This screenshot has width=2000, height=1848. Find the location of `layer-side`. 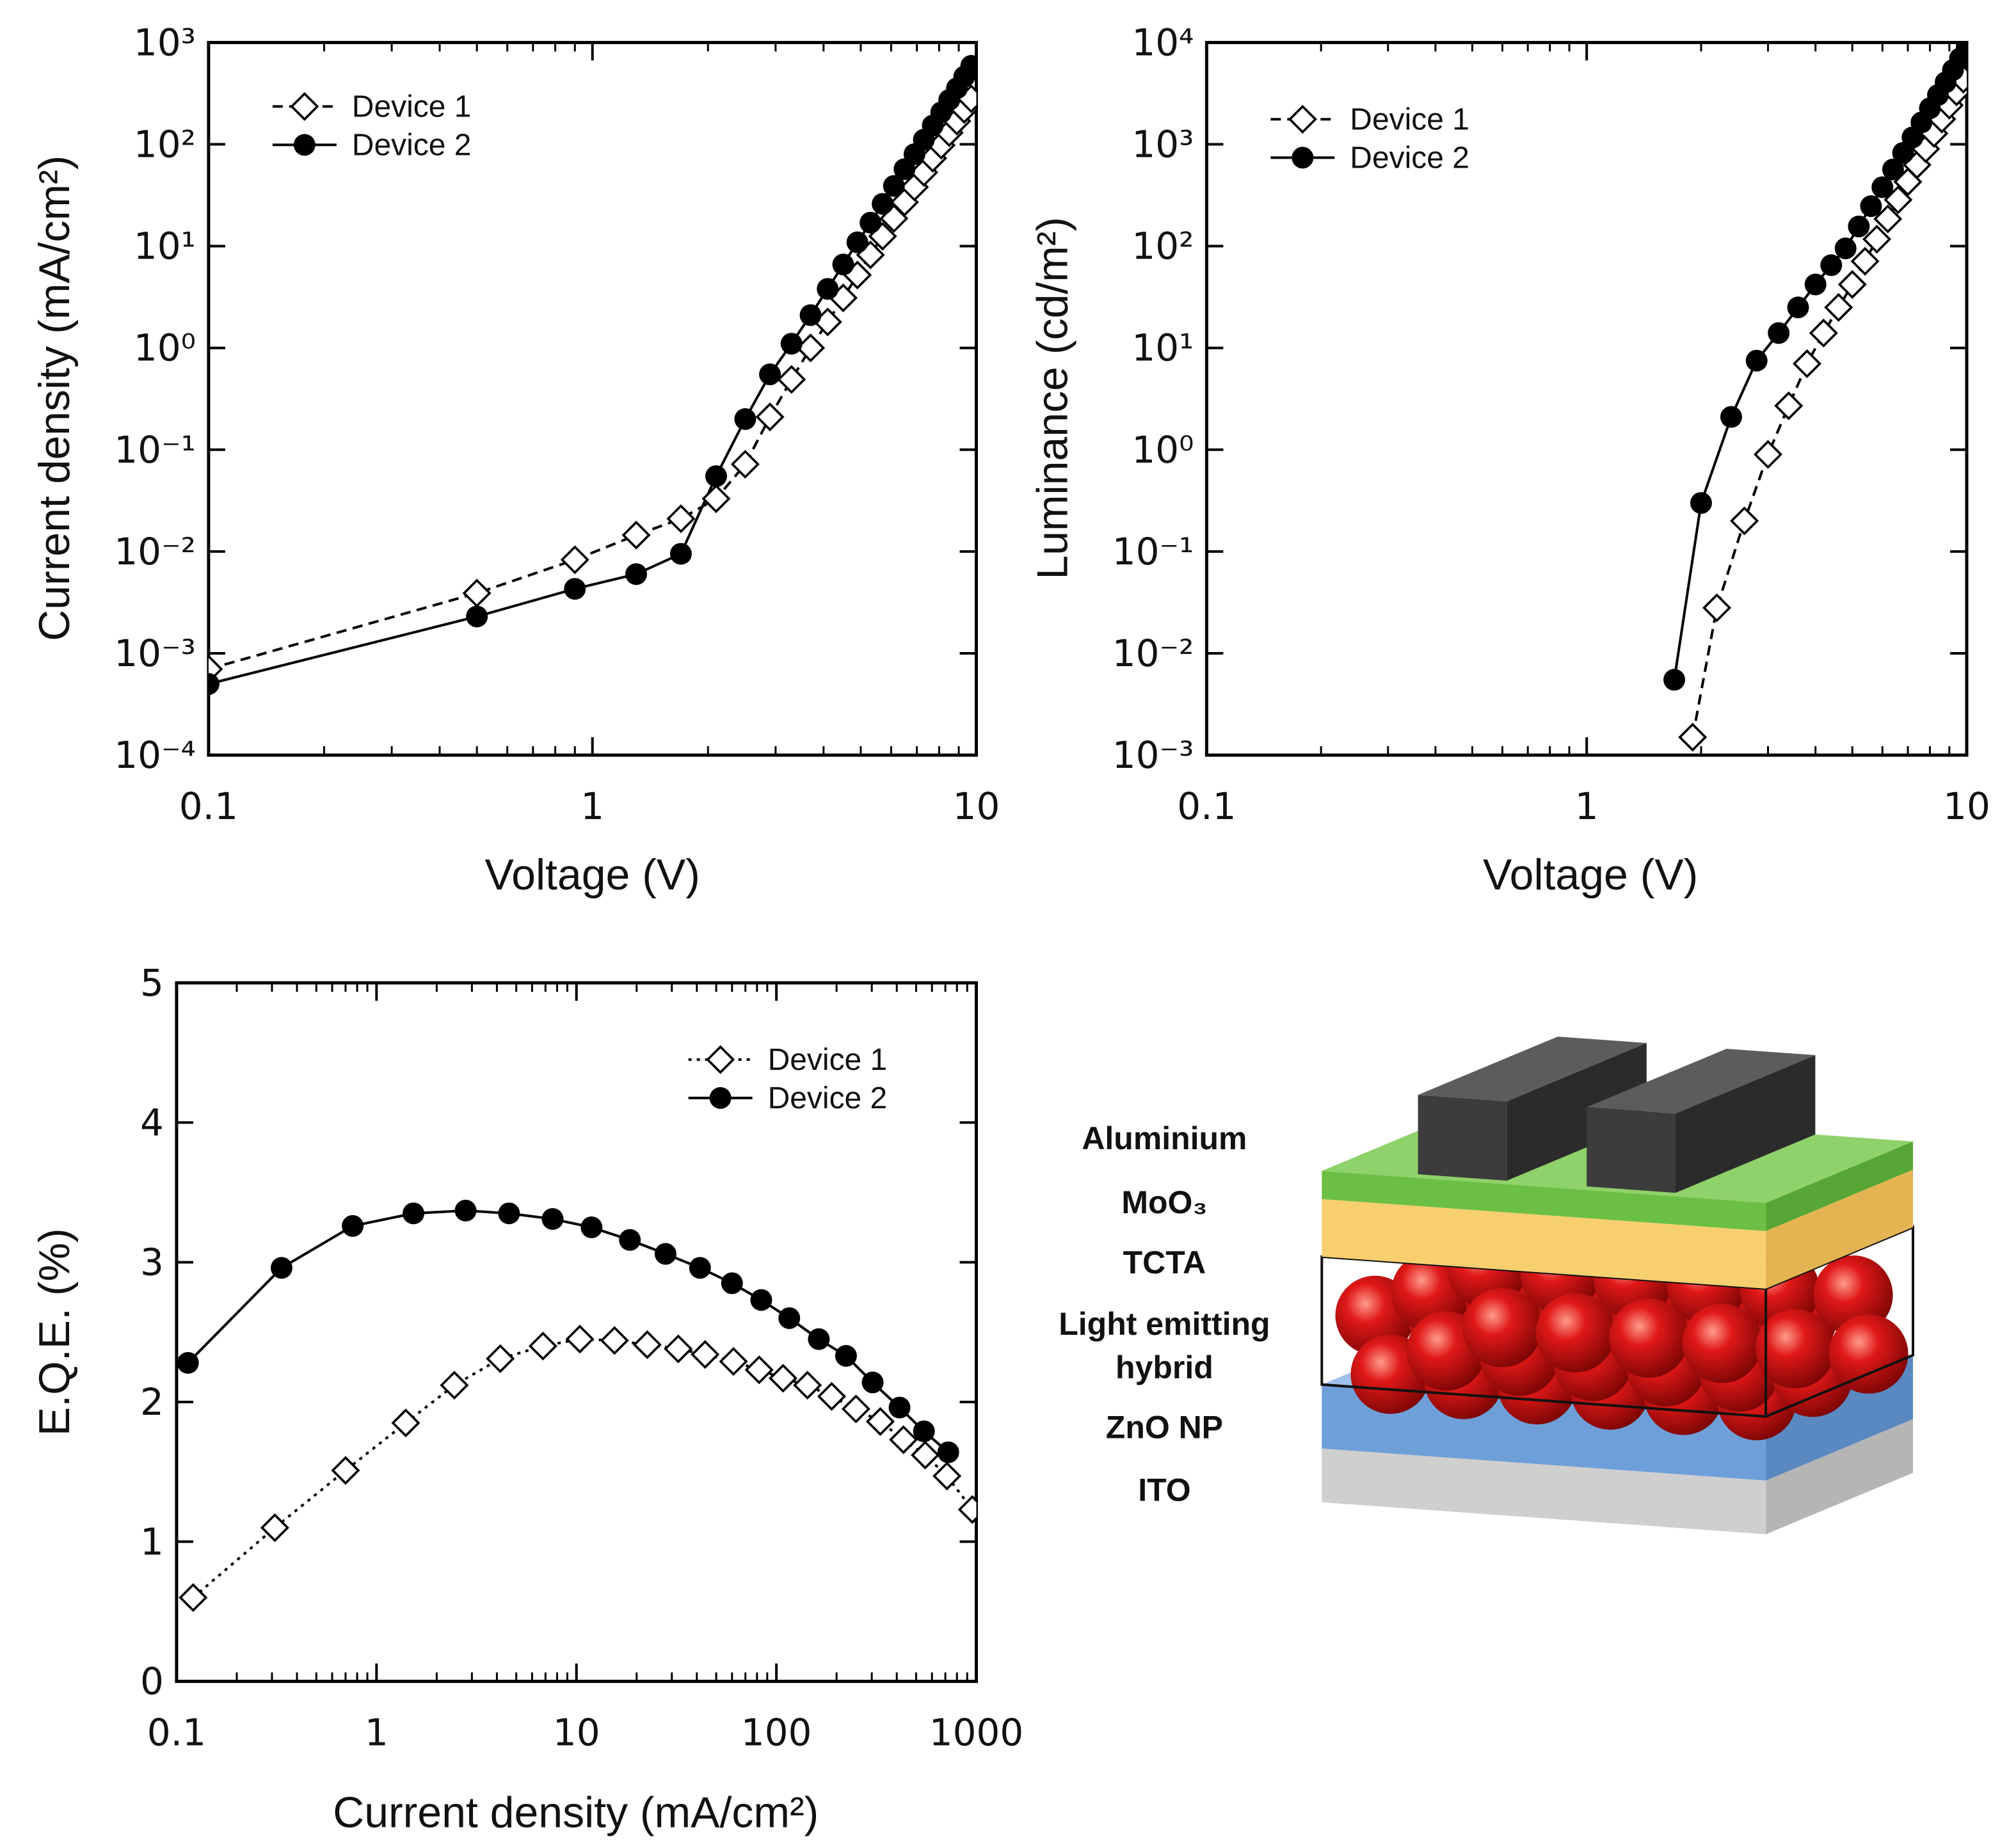

layer-side is located at coordinates (1840, 1229).